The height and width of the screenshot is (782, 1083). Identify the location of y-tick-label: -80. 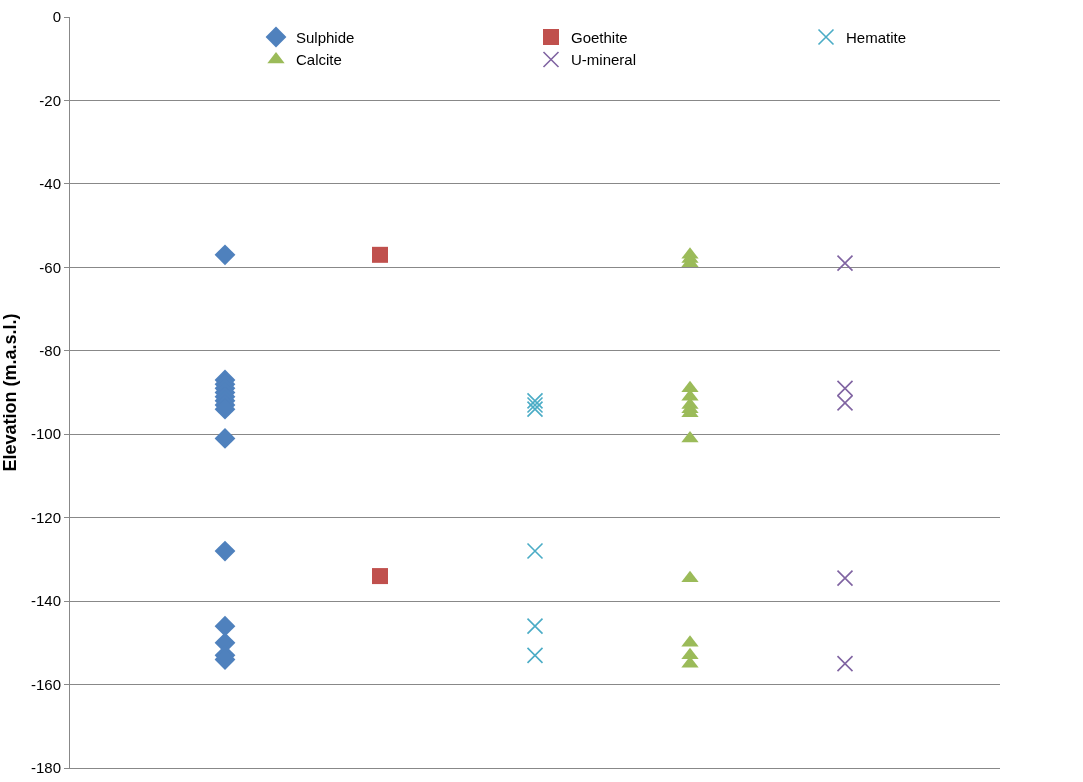
(50, 351).